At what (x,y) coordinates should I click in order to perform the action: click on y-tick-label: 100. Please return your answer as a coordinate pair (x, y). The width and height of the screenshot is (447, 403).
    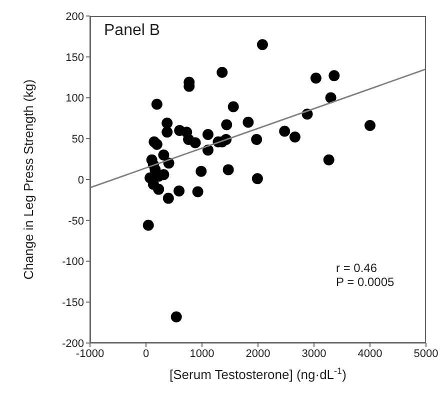
    Looking at the image, I should click on (75, 98).